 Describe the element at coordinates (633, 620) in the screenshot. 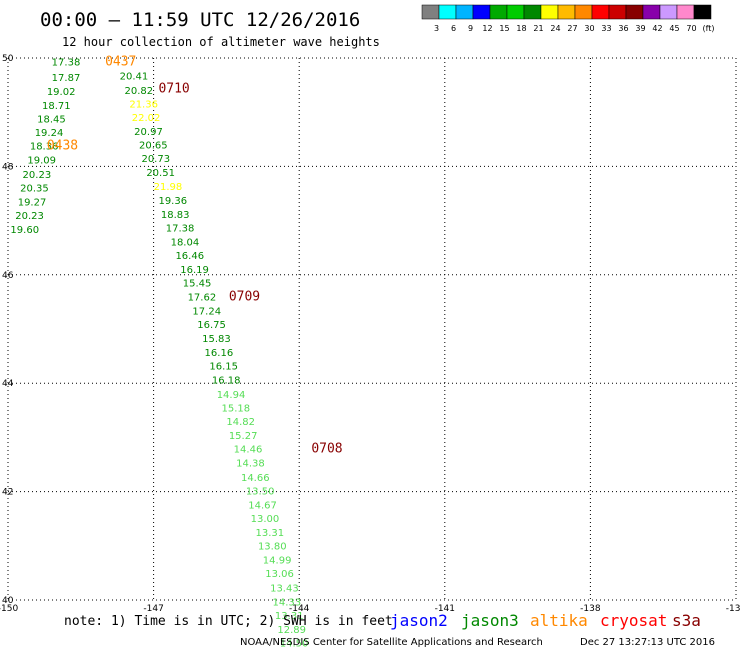

I see `satellite-legend-item: cryosat` at that location.